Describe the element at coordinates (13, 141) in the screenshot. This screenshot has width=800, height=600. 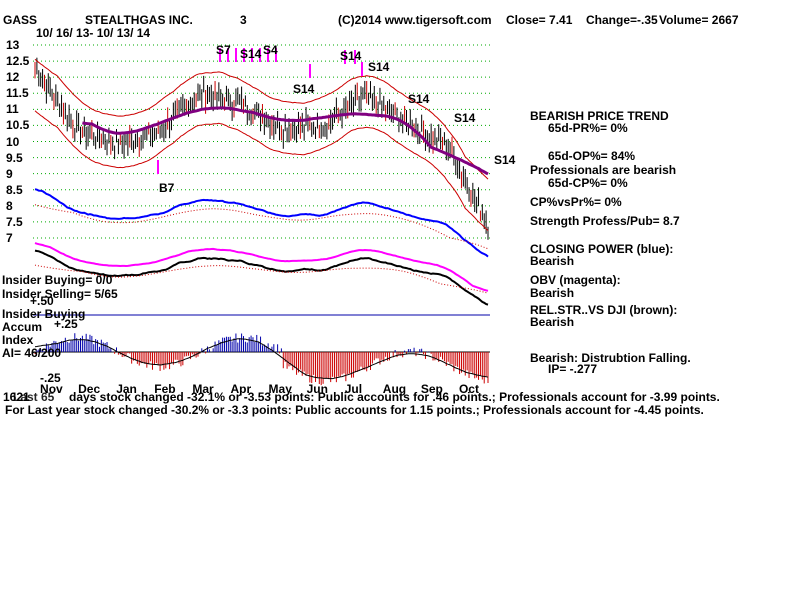
I see `y-tick-label: 10` at that location.